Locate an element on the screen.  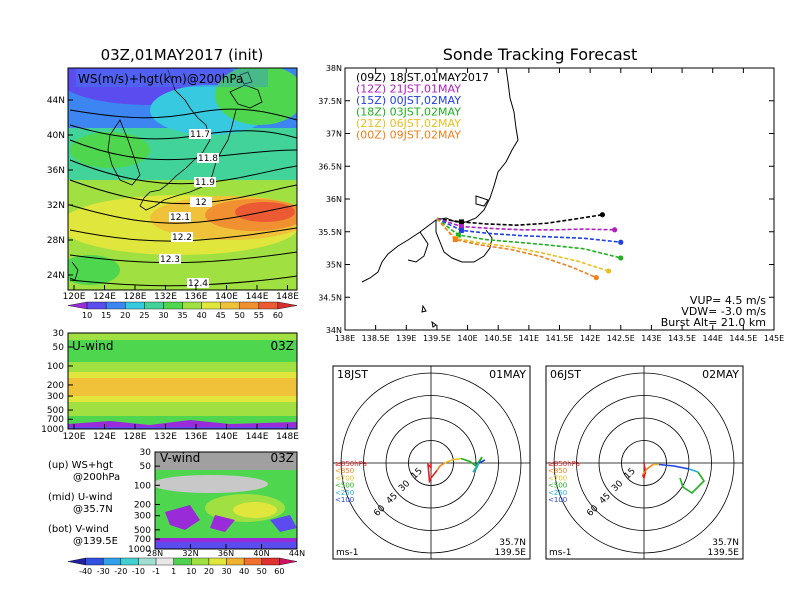
track-xtick-label: 139.5E is located at coordinates (437, 338).